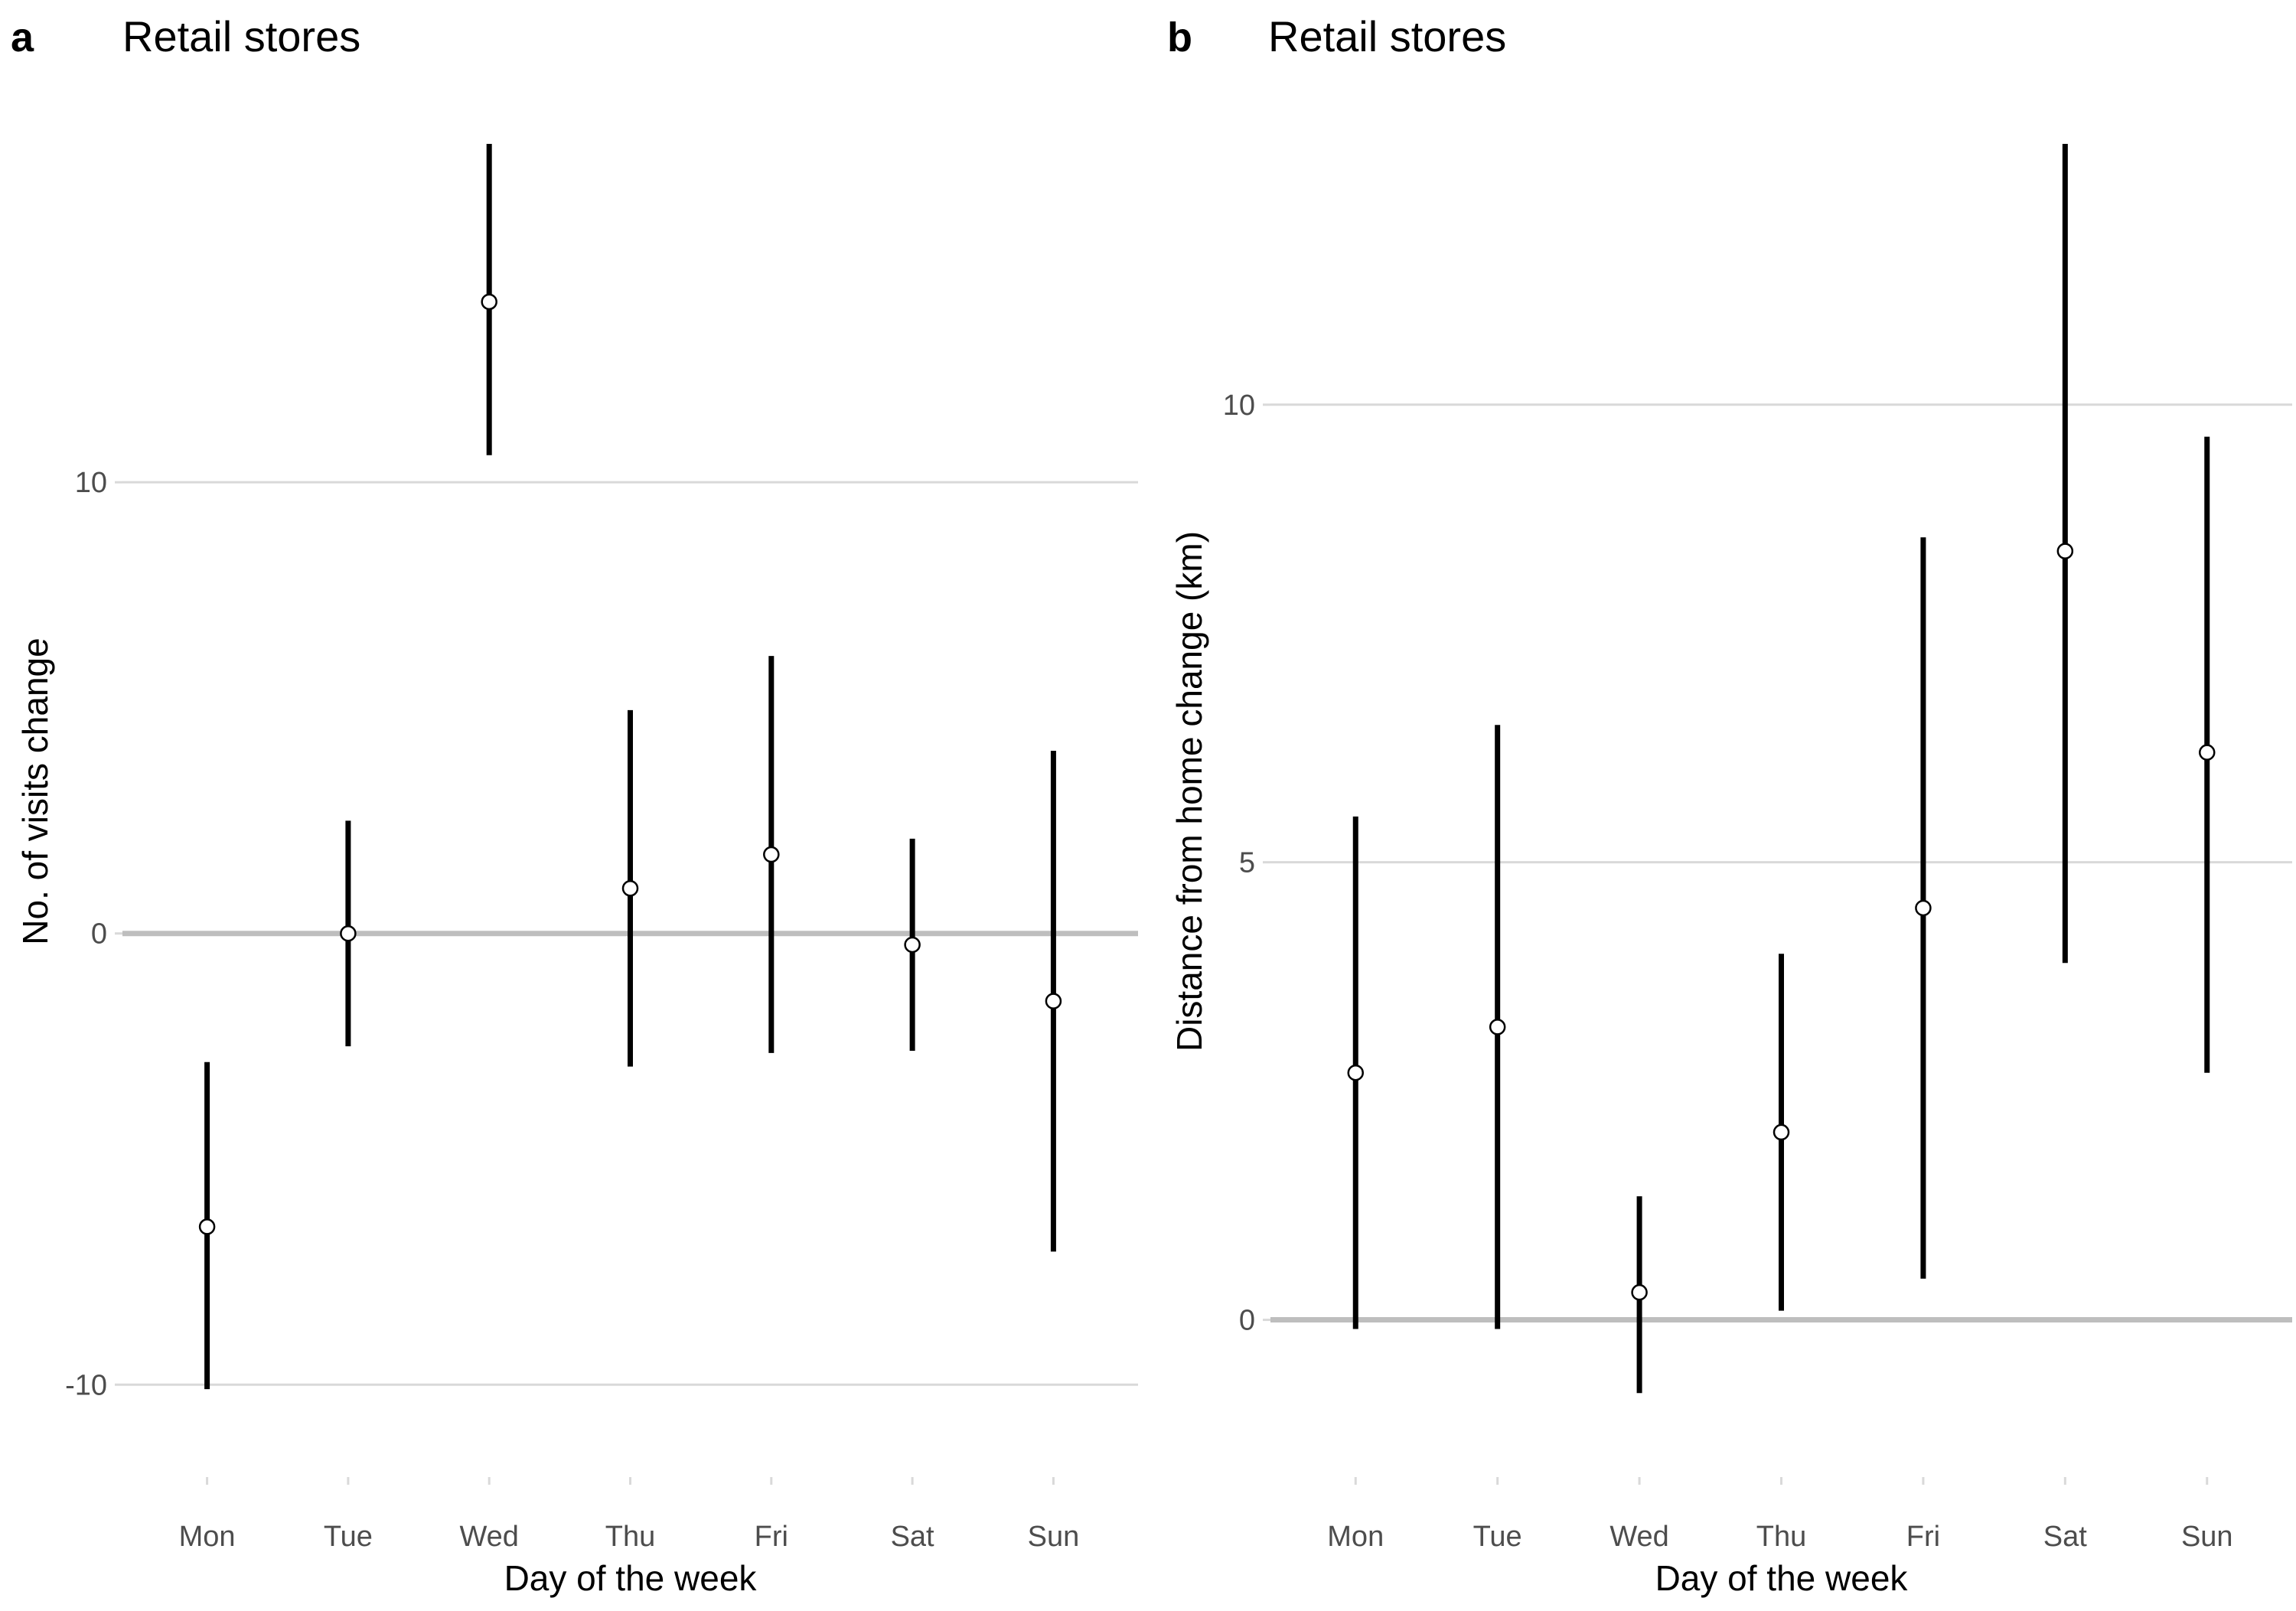 The image size is (2296, 1611). Describe the element at coordinates (86, 1385) in the screenshot. I see `y-tick-label: -10` at that location.